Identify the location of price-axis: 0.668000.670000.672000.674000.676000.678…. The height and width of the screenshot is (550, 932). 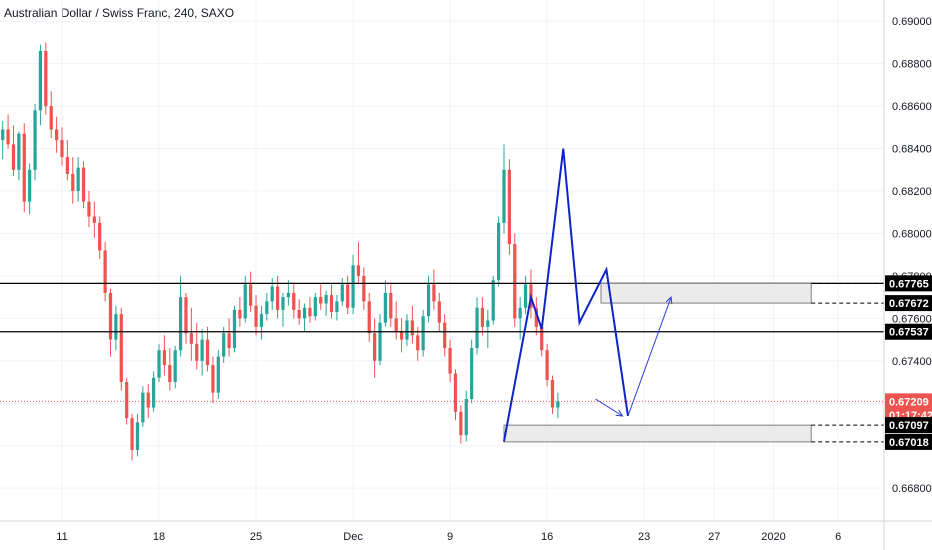
(907, 275).